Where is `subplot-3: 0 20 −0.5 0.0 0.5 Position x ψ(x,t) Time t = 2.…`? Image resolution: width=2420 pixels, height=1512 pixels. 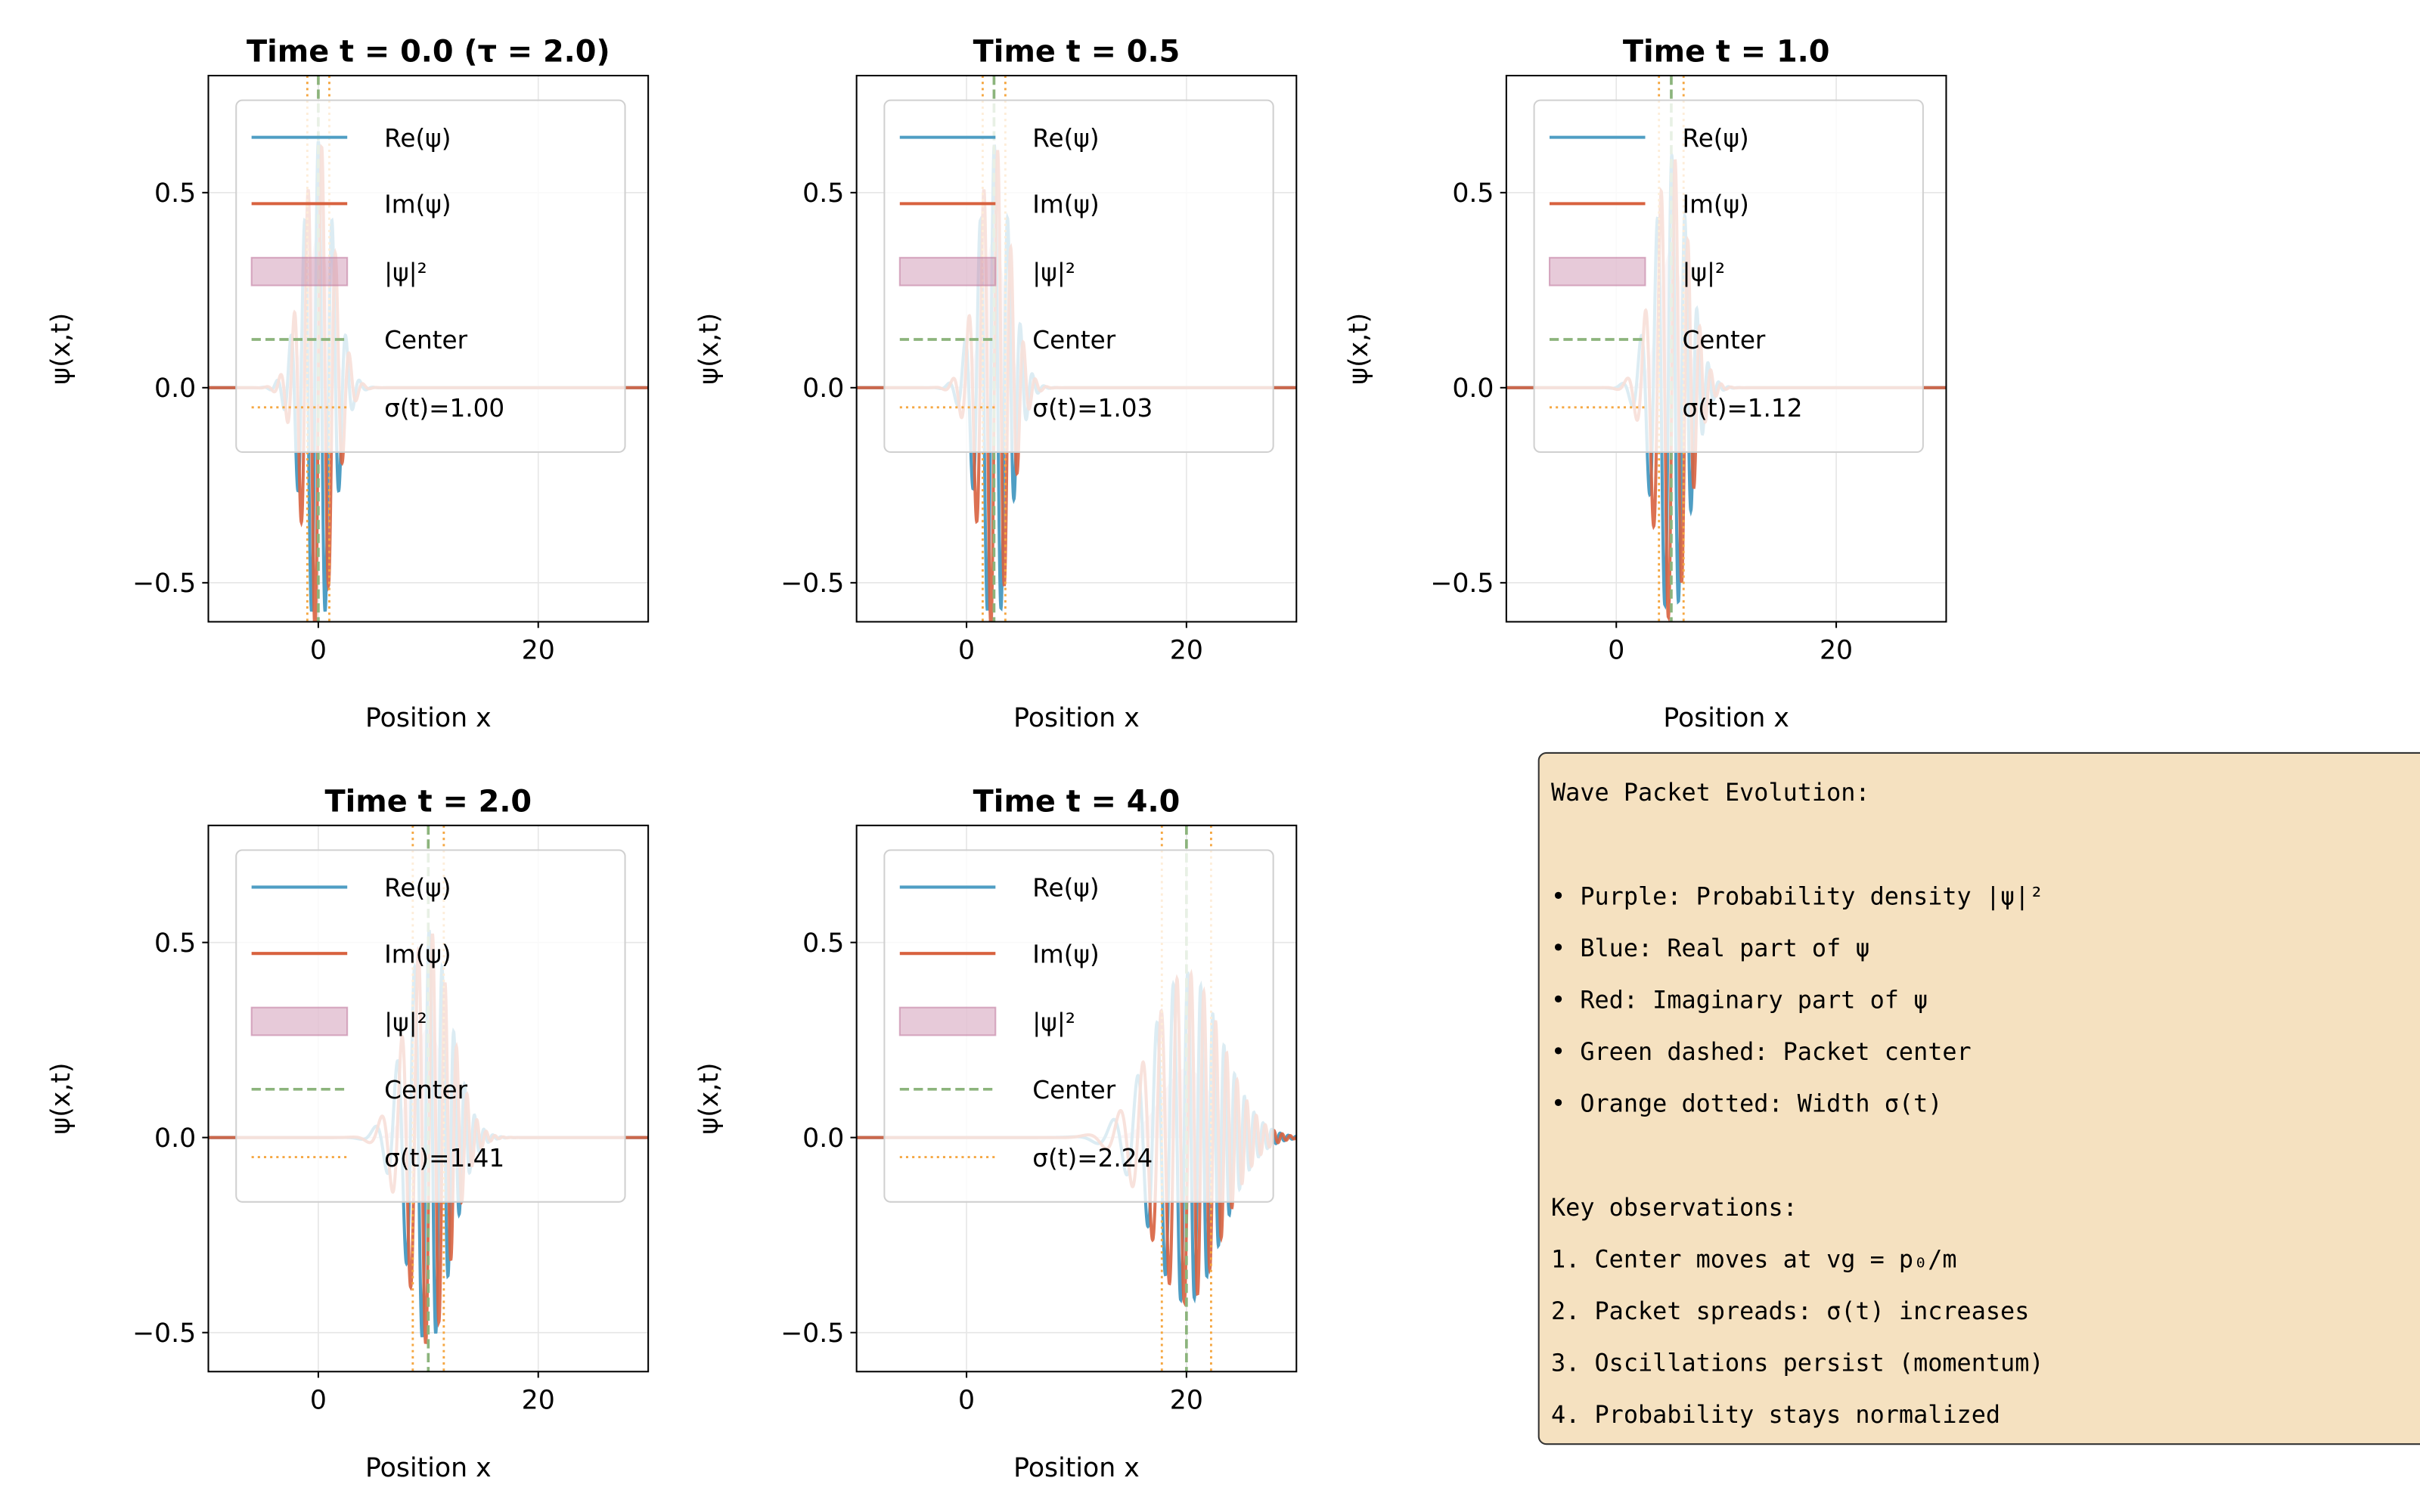 subplot-3: 0 20 −0.5 0.0 0.5 Position x ψ(x,t) Time t = 2.… is located at coordinates (348, 1133).